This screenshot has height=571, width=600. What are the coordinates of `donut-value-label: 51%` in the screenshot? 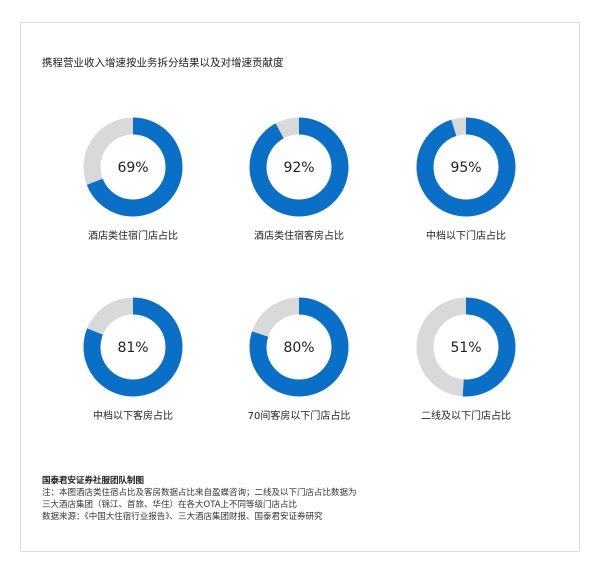 It's located at (465, 348).